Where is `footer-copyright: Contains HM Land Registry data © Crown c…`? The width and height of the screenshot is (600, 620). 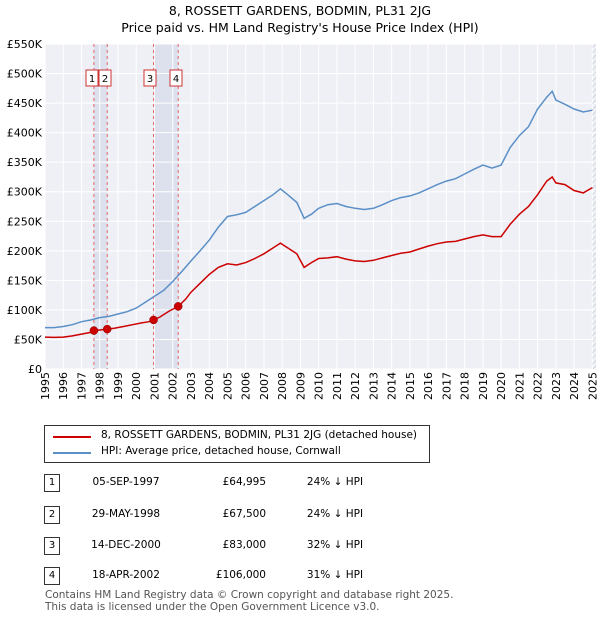 footer-copyright: Contains HM Land Registry data © Crown c… is located at coordinates (249, 595).